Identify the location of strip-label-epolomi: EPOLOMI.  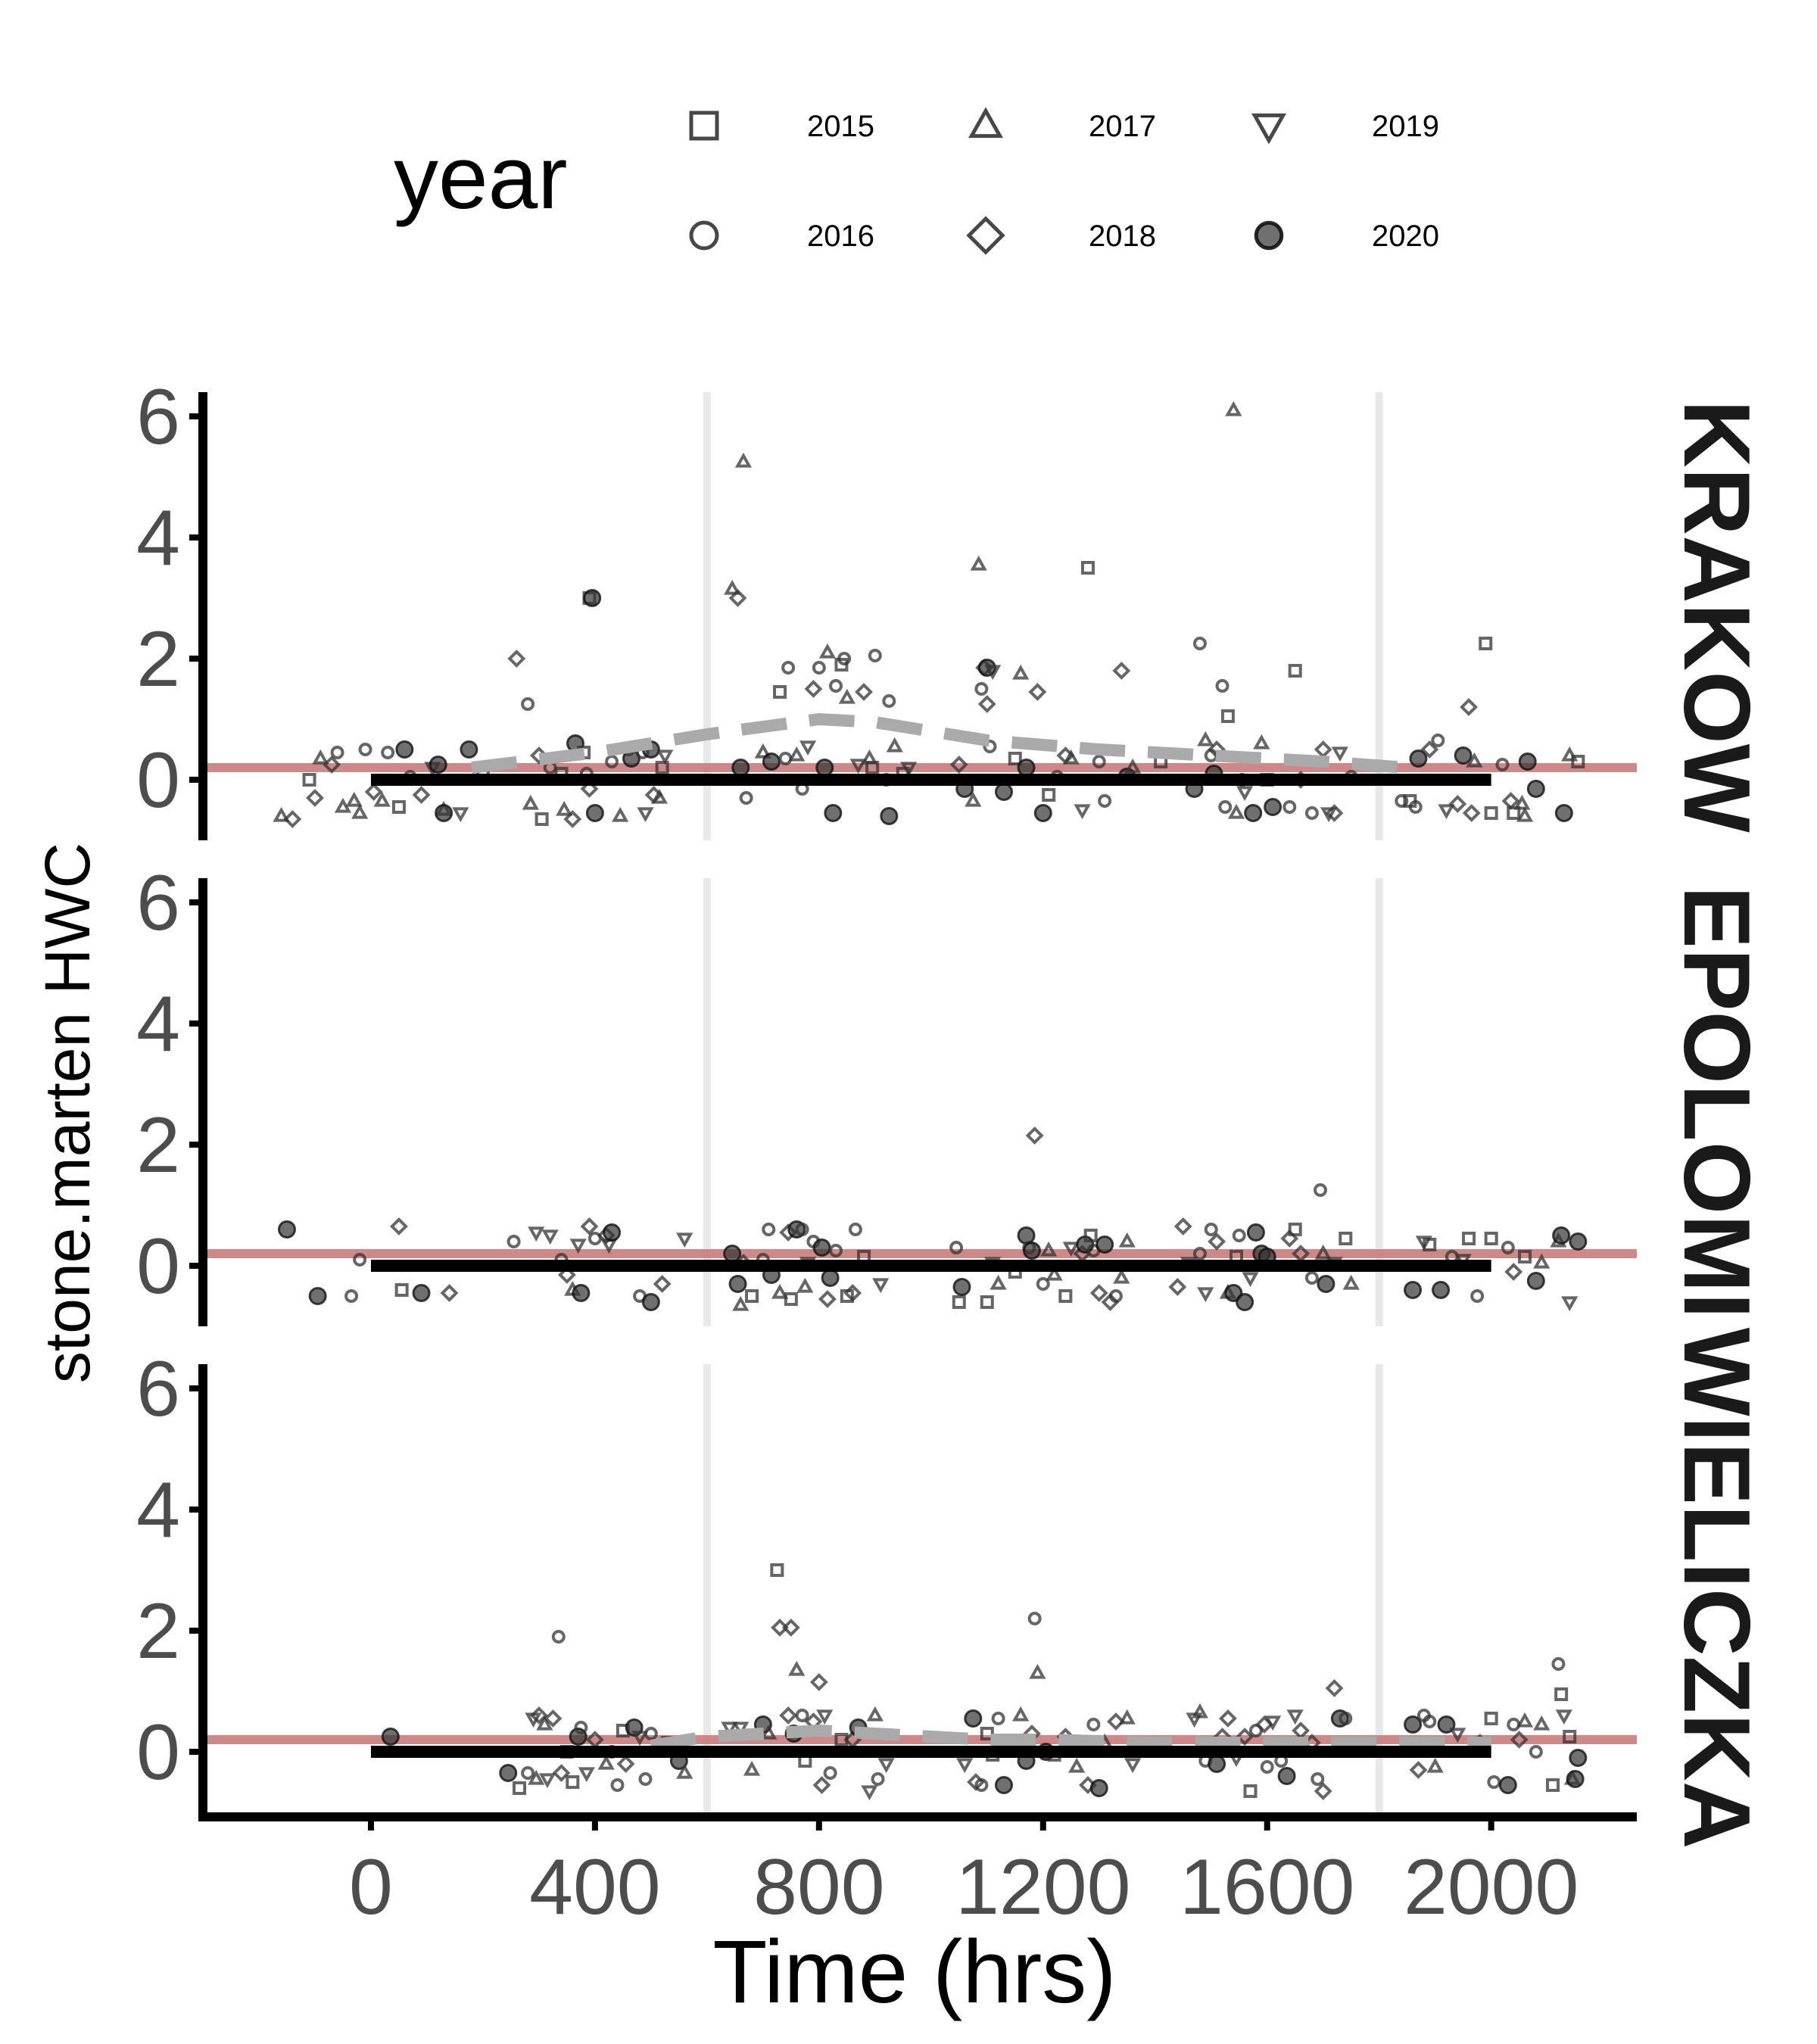
(1716, 1102).